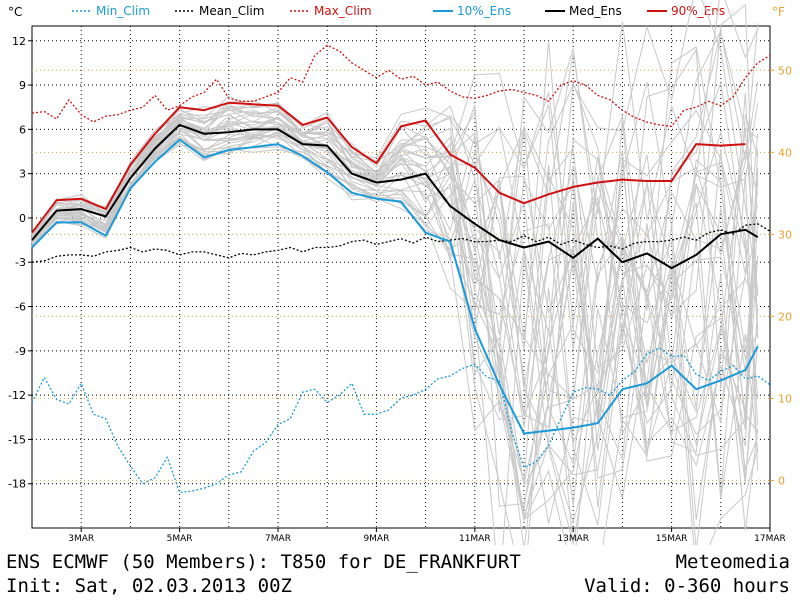 The image size is (800, 600). Describe the element at coordinates (595, 11) in the screenshot. I see `legend-label-med: Med_Ens` at that location.